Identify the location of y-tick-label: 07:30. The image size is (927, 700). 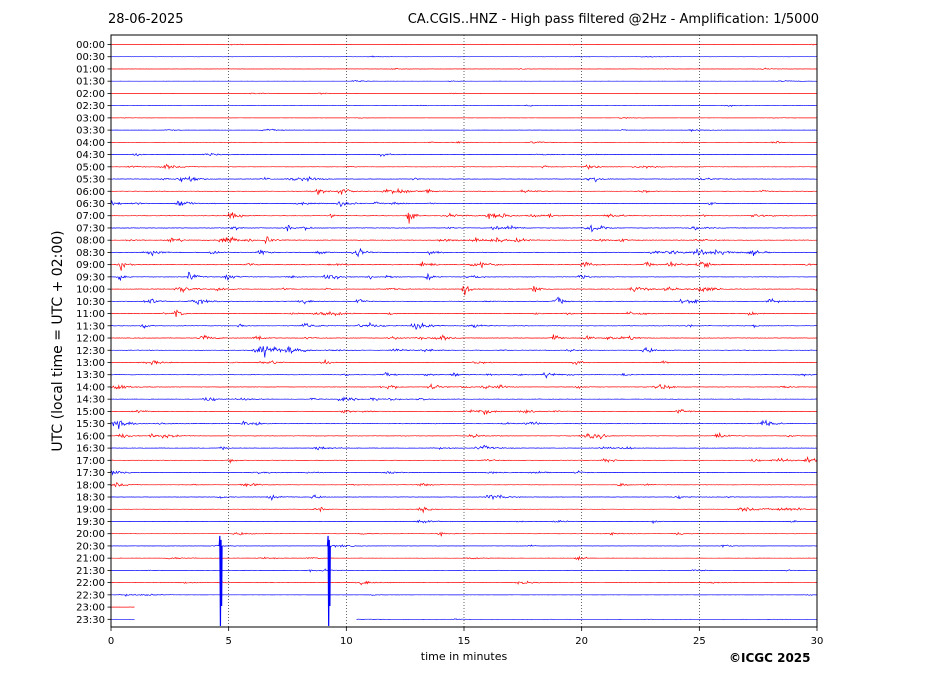
(90, 228).